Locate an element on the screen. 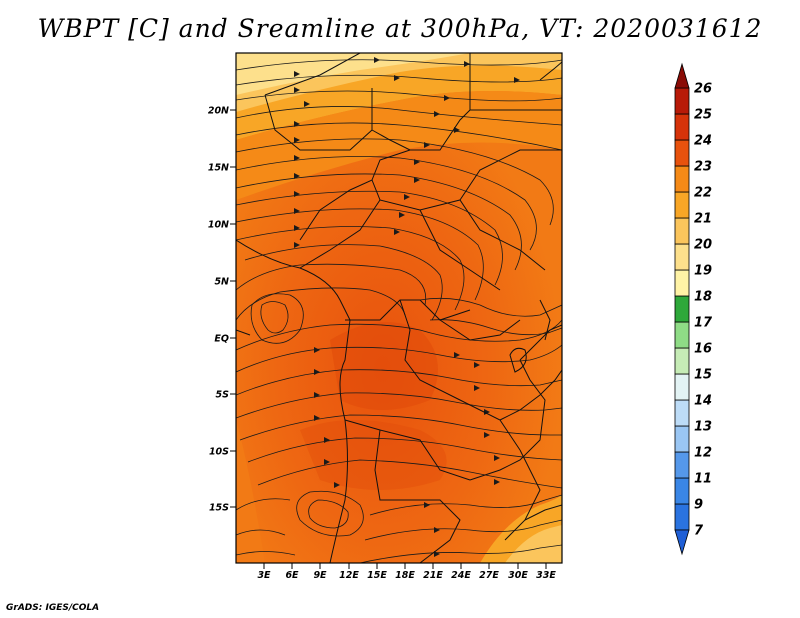 The height and width of the screenshot is (618, 800). colorbar-label: 11 is located at coordinates (703, 479).